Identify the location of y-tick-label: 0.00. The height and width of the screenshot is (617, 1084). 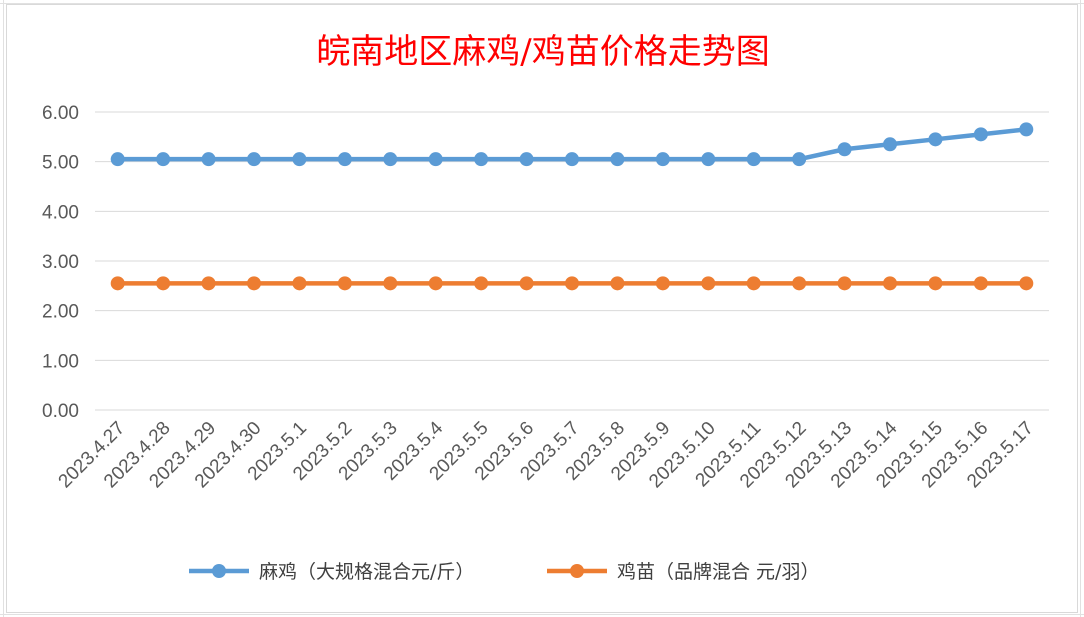
(60, 411).